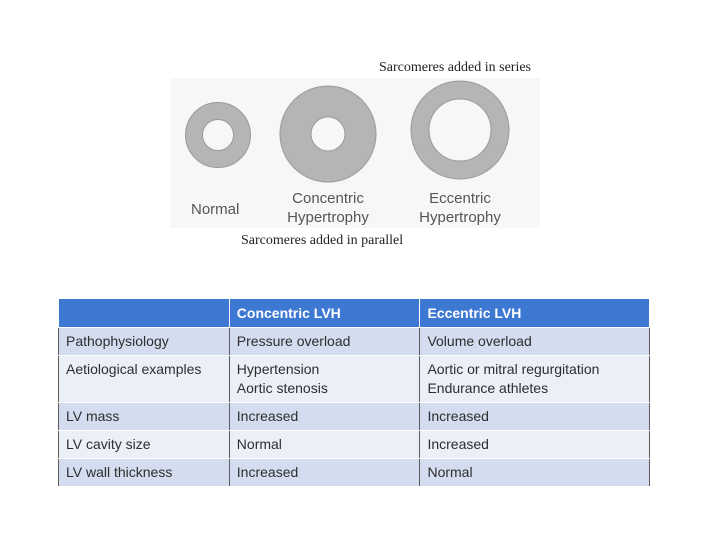 This screenshot has width=720, height=540. What do you see at coordinates (460, 198) in the screenshot?
I see `ring-label-eccentric-1: Eccentric` at bounding box center [460, 198].